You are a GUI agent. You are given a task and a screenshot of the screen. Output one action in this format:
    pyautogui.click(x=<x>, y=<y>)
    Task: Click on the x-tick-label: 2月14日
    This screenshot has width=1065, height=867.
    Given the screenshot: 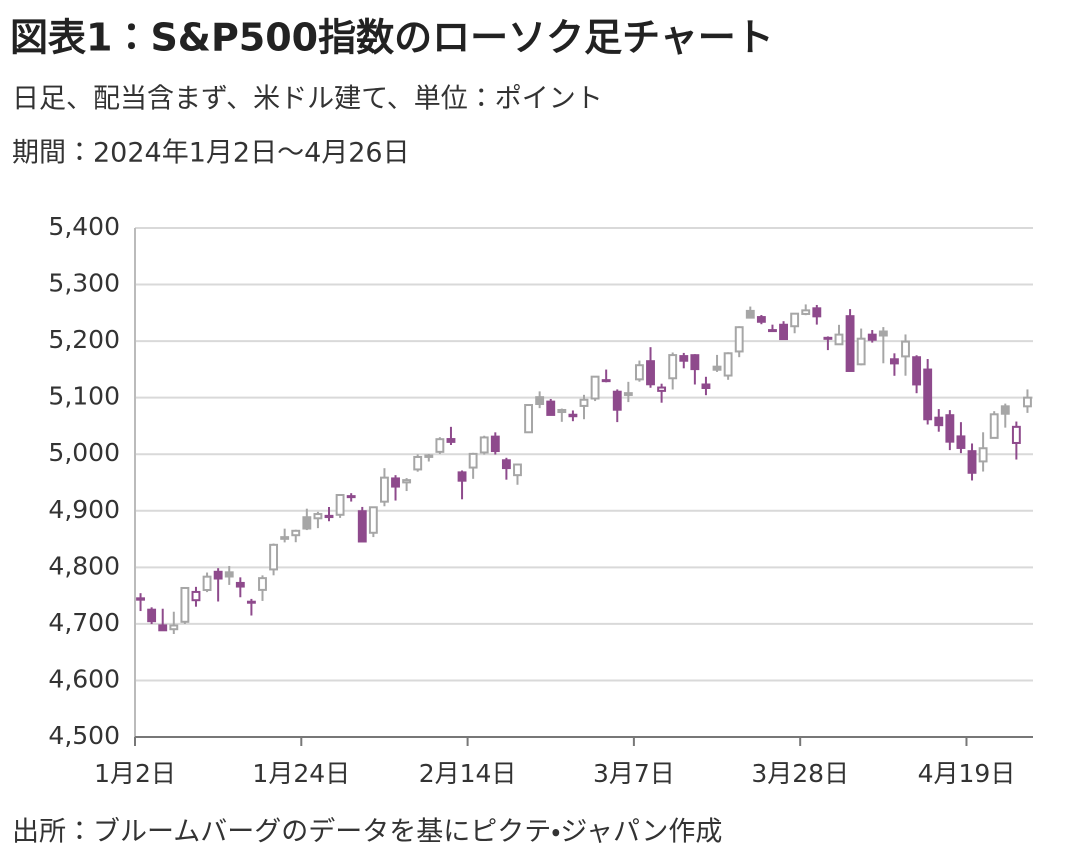 What is the action you would take?
    pyautogui.click(x=468, y=773)
    